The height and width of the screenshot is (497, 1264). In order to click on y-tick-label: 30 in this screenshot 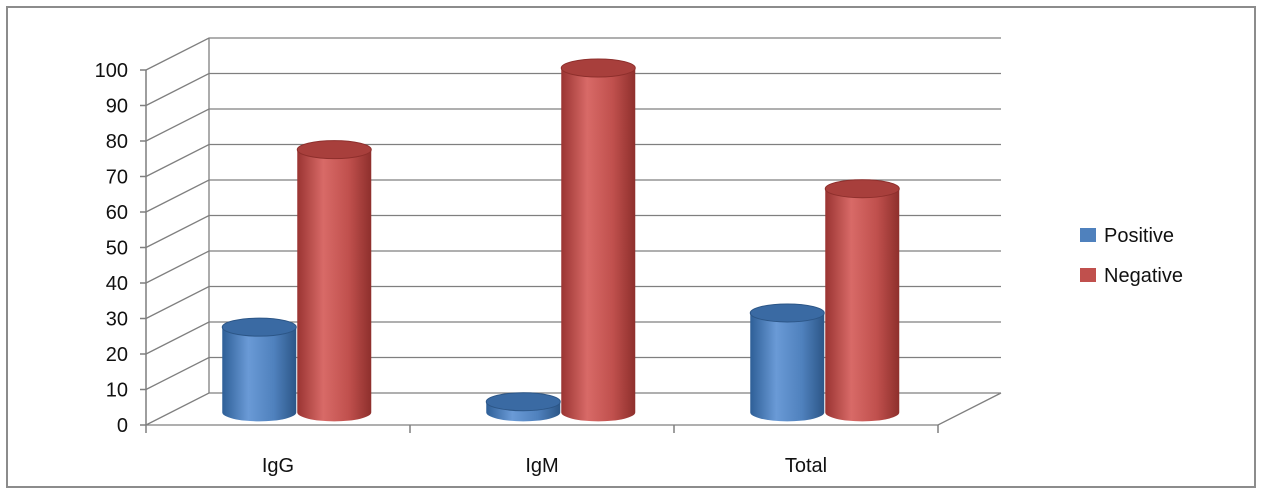, I will do `click(117, 320)`.